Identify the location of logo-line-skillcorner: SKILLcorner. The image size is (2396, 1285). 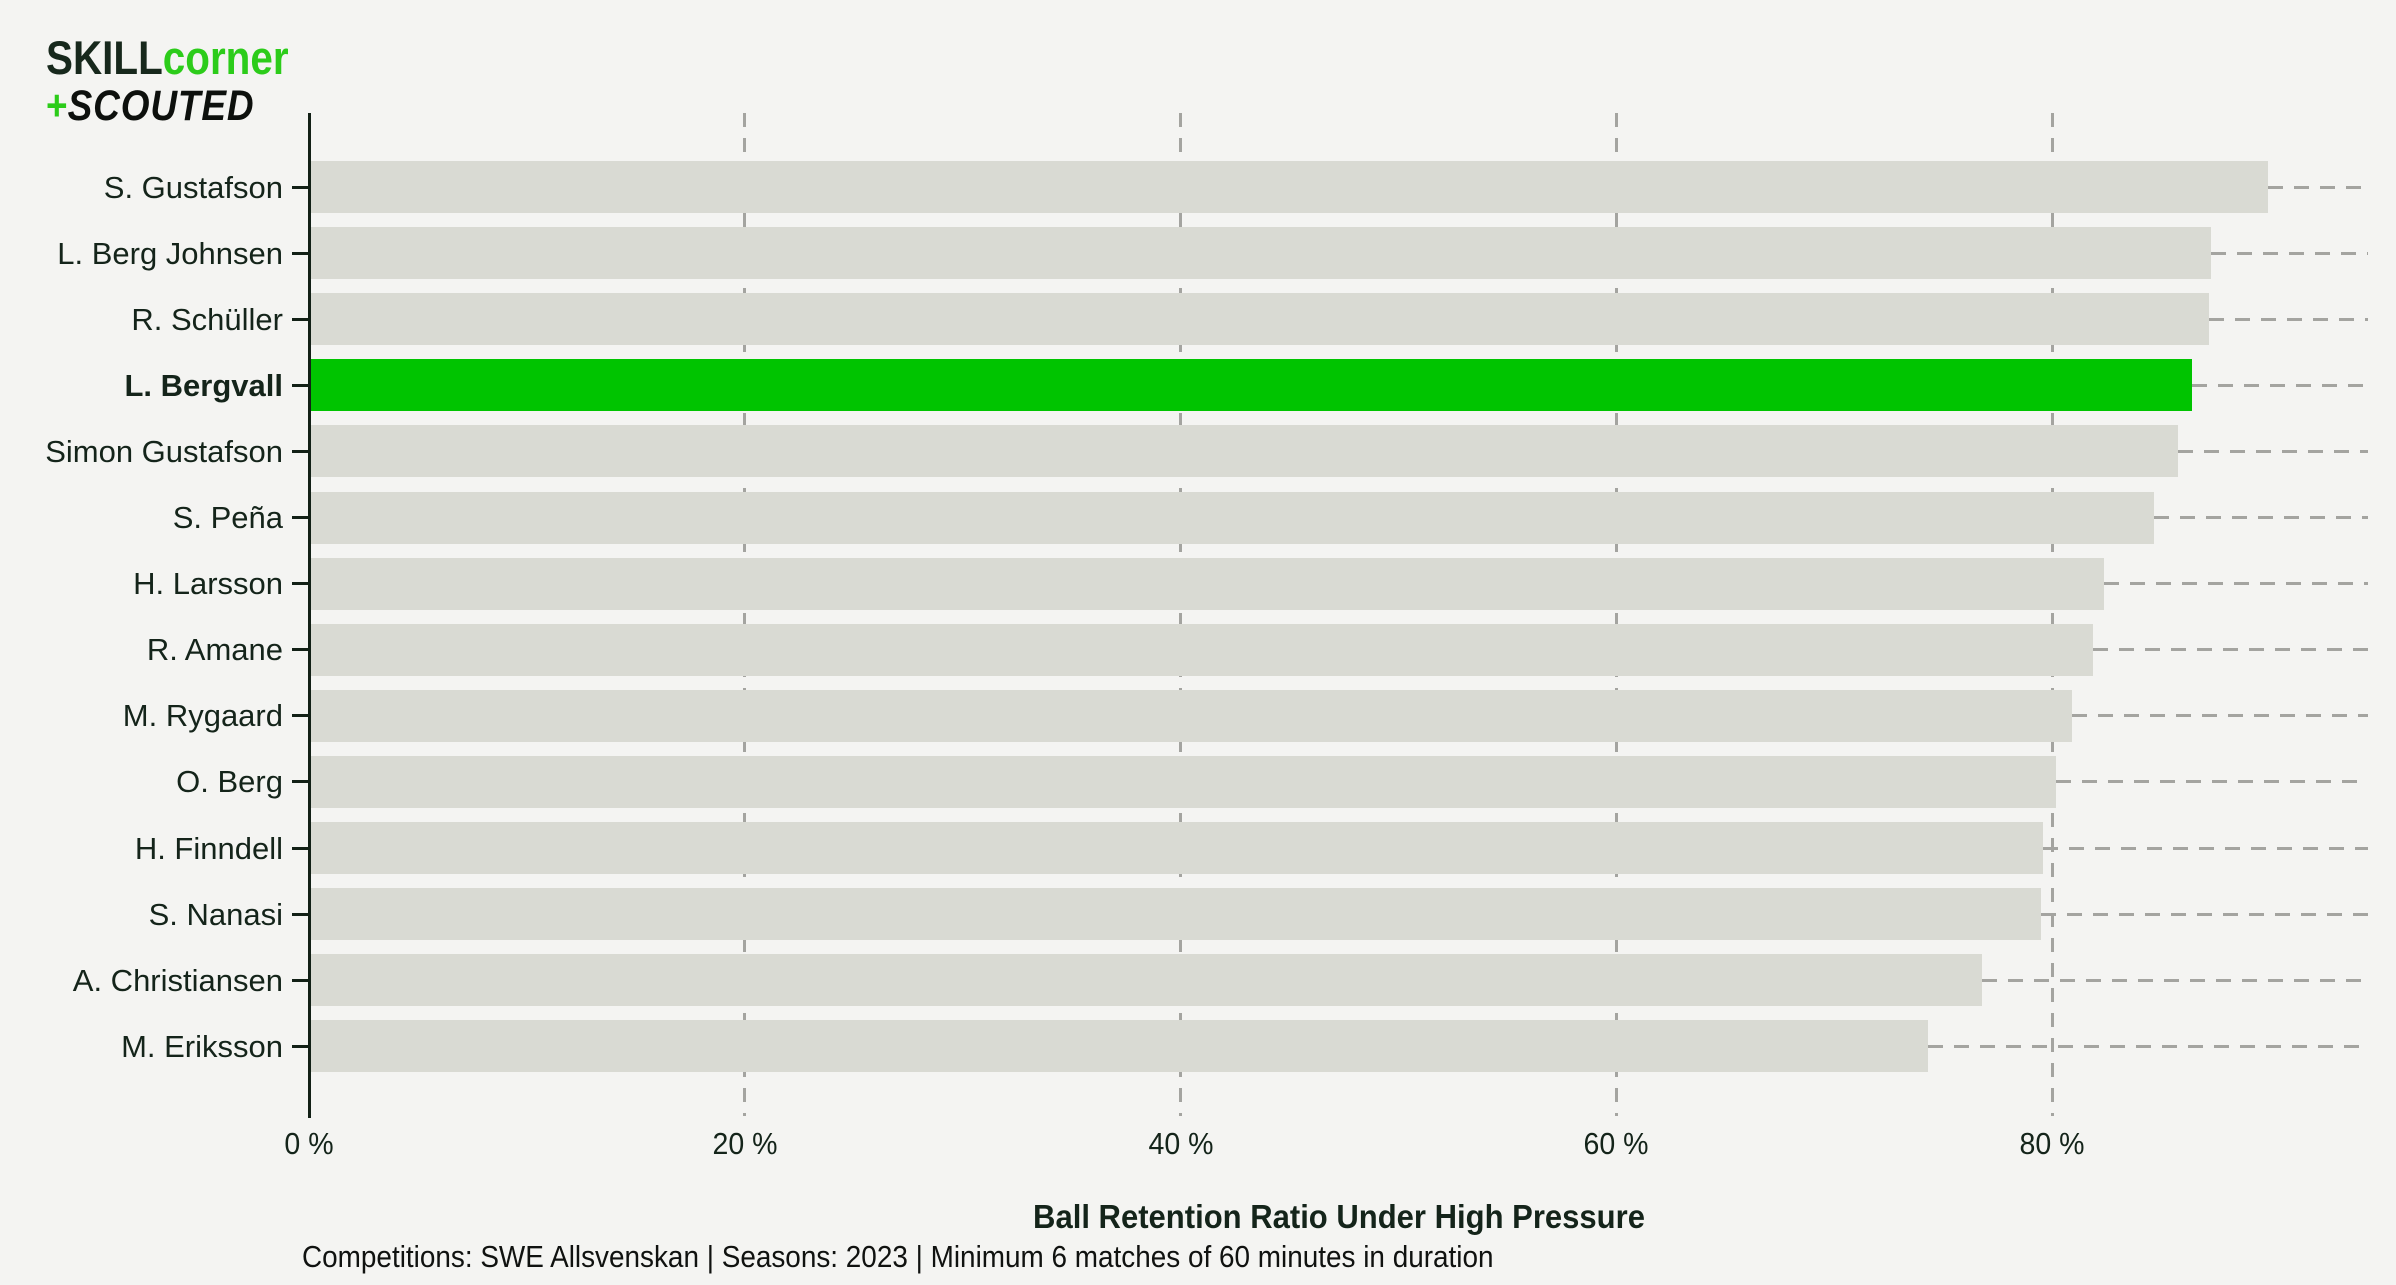
(167, 57).